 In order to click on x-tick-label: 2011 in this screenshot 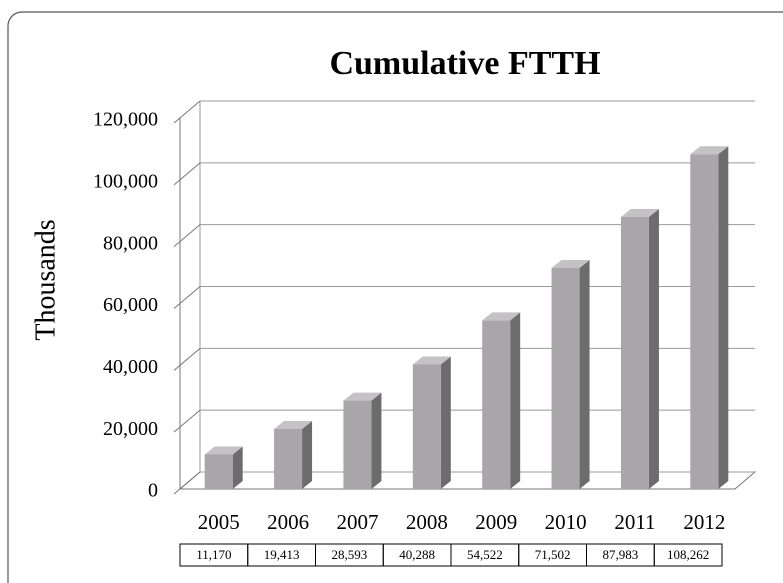, I will do `click(634, 522)`.